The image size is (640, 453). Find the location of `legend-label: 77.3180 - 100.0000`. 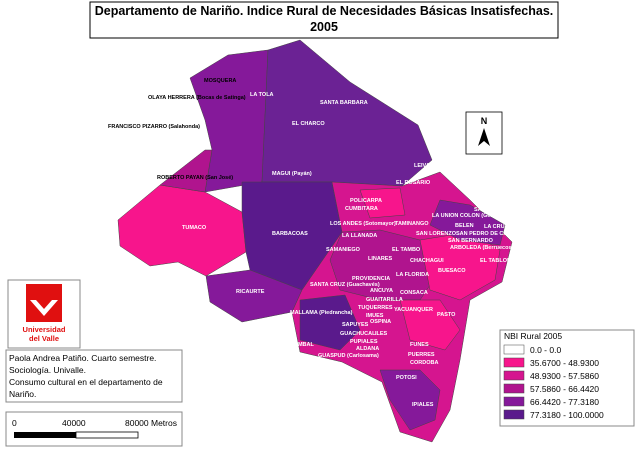

legend-label: 77.3180 - 100.0000 is located at coordinates (567, 415).